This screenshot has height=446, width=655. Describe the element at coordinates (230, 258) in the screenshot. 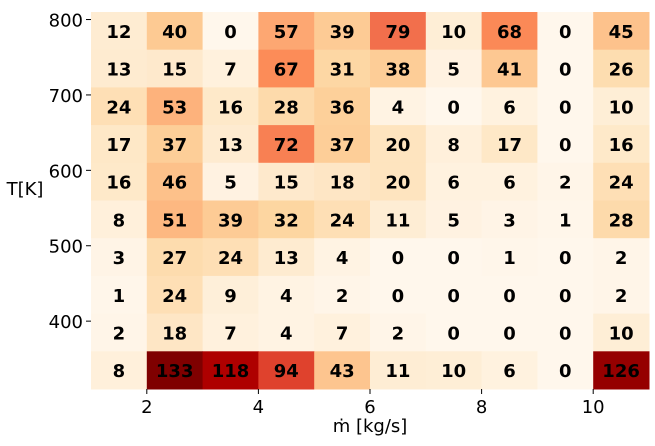

I see `cell-value-r6-c2: 24` at that location.